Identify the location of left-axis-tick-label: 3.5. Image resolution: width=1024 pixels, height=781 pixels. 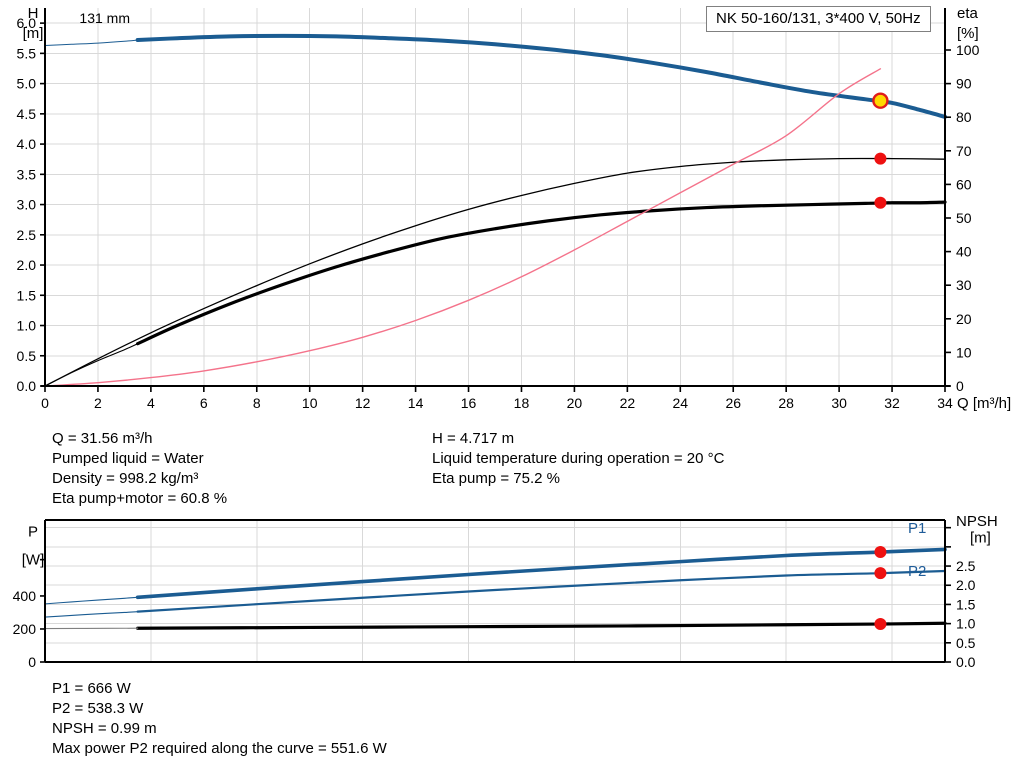
(27, 174).